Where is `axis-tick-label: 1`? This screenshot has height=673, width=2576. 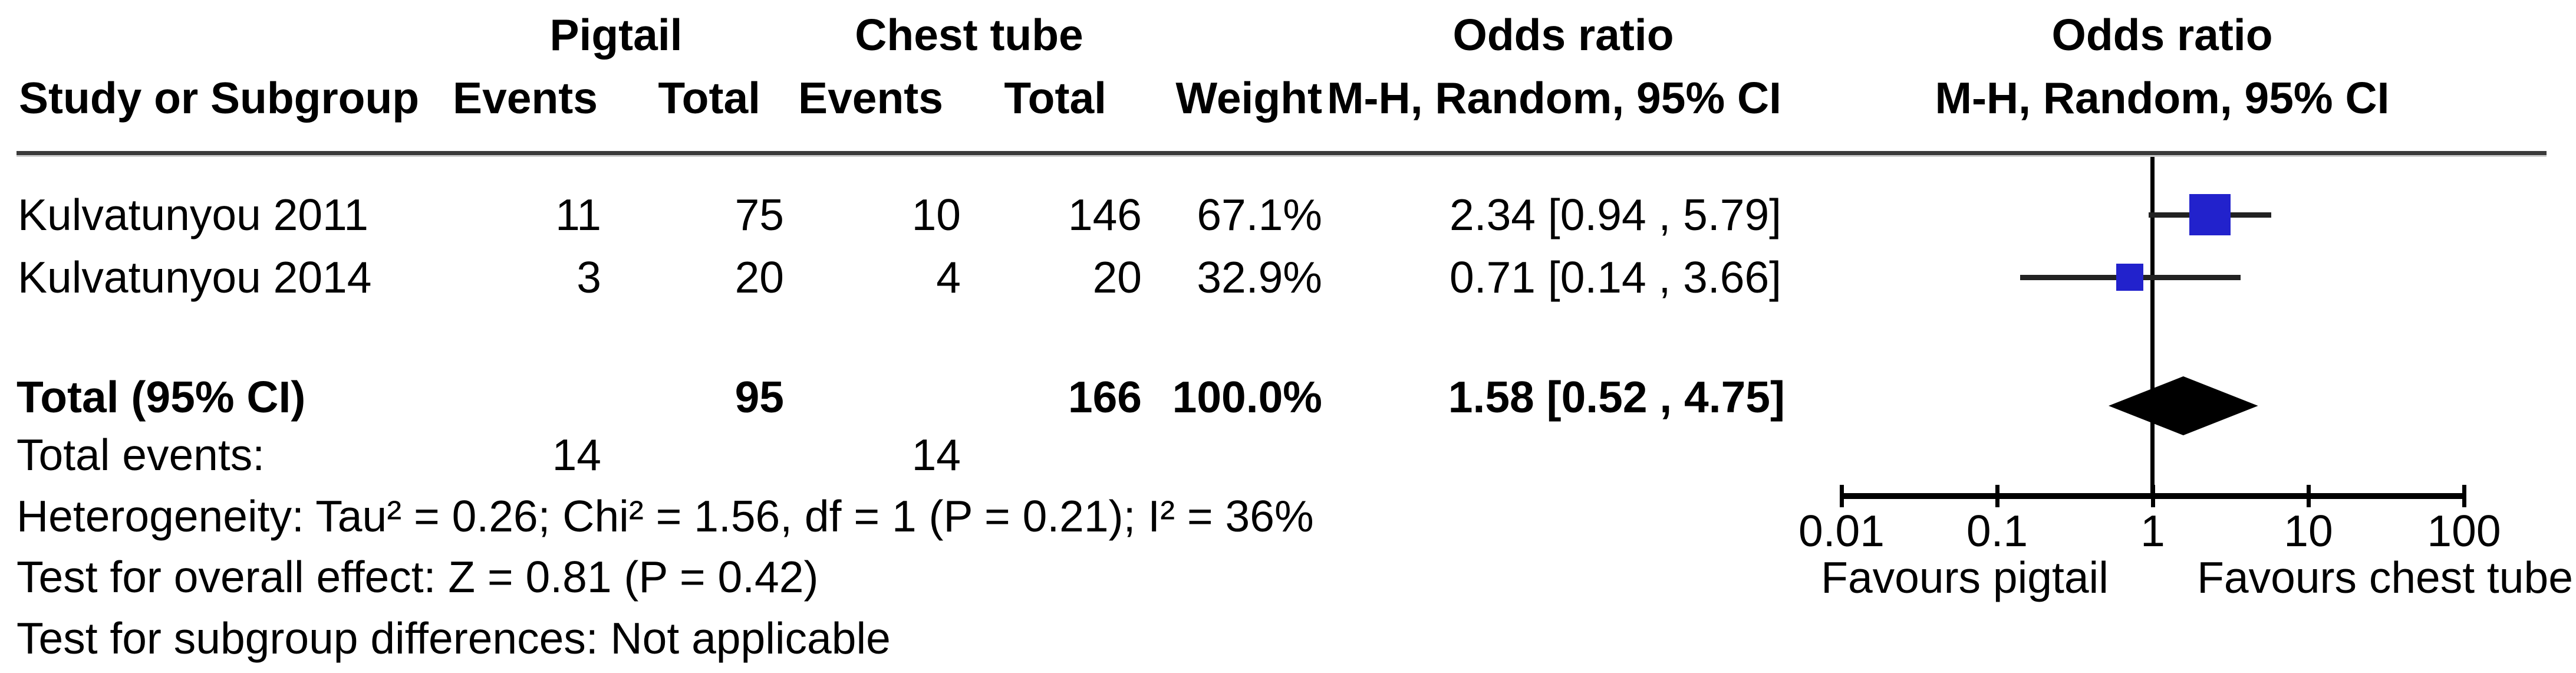
axis-tick-label: 1 is located at coordinates (2152, 531).